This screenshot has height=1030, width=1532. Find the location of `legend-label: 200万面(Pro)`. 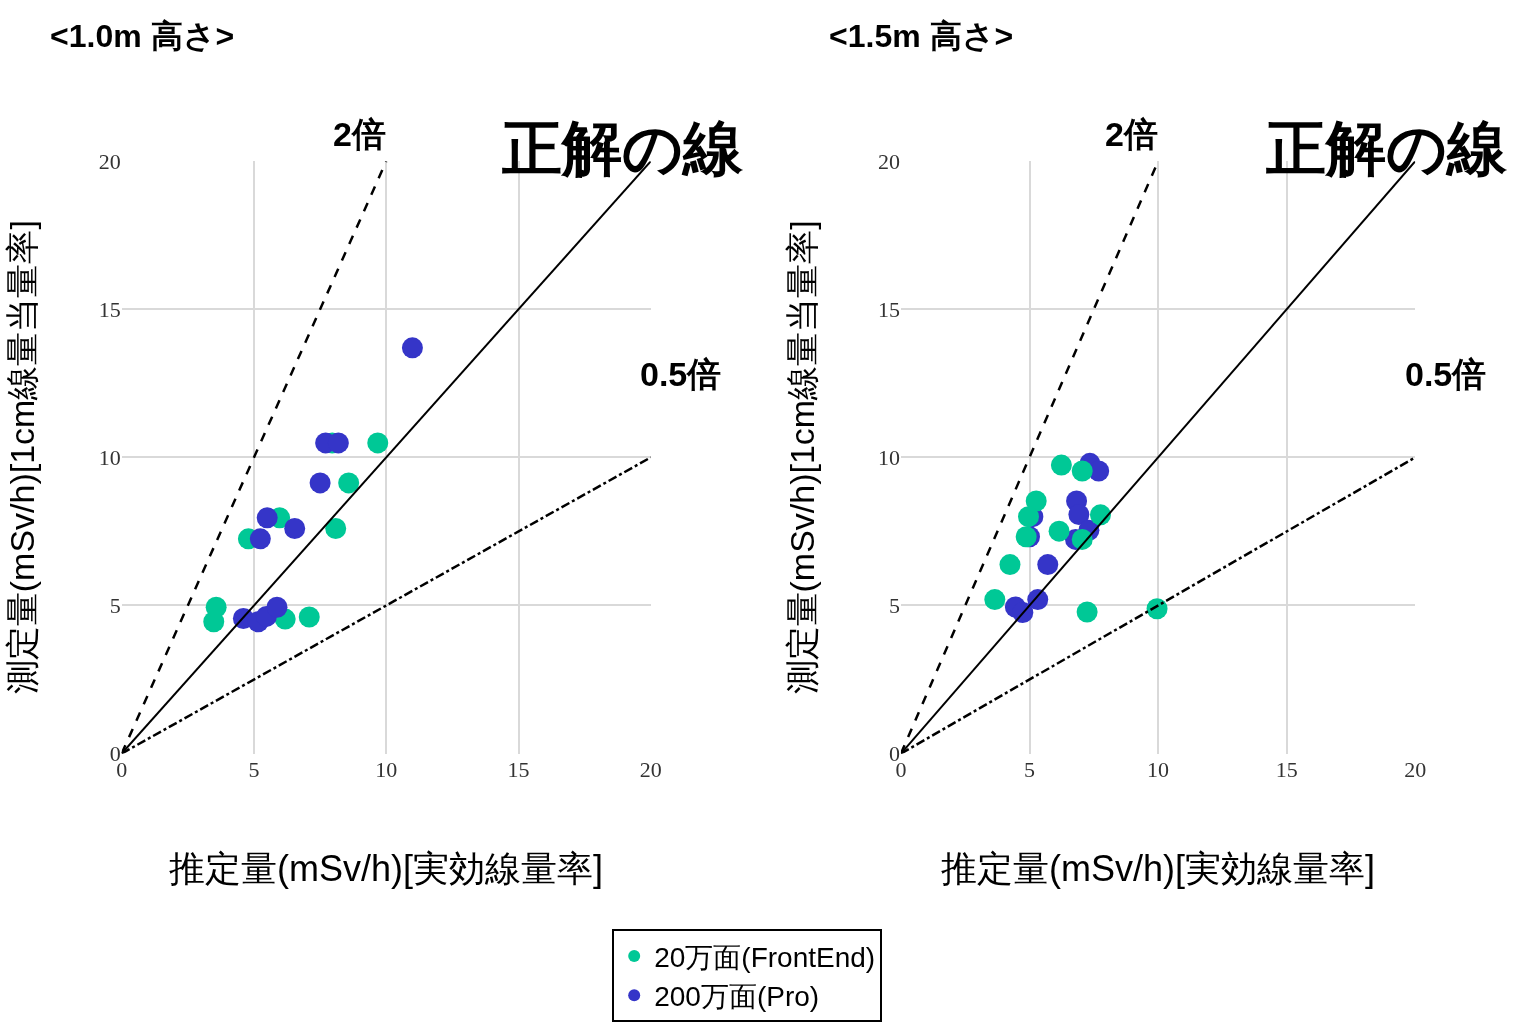

legend-label: 200万面(Pro) is located at coordinates (737, 997).